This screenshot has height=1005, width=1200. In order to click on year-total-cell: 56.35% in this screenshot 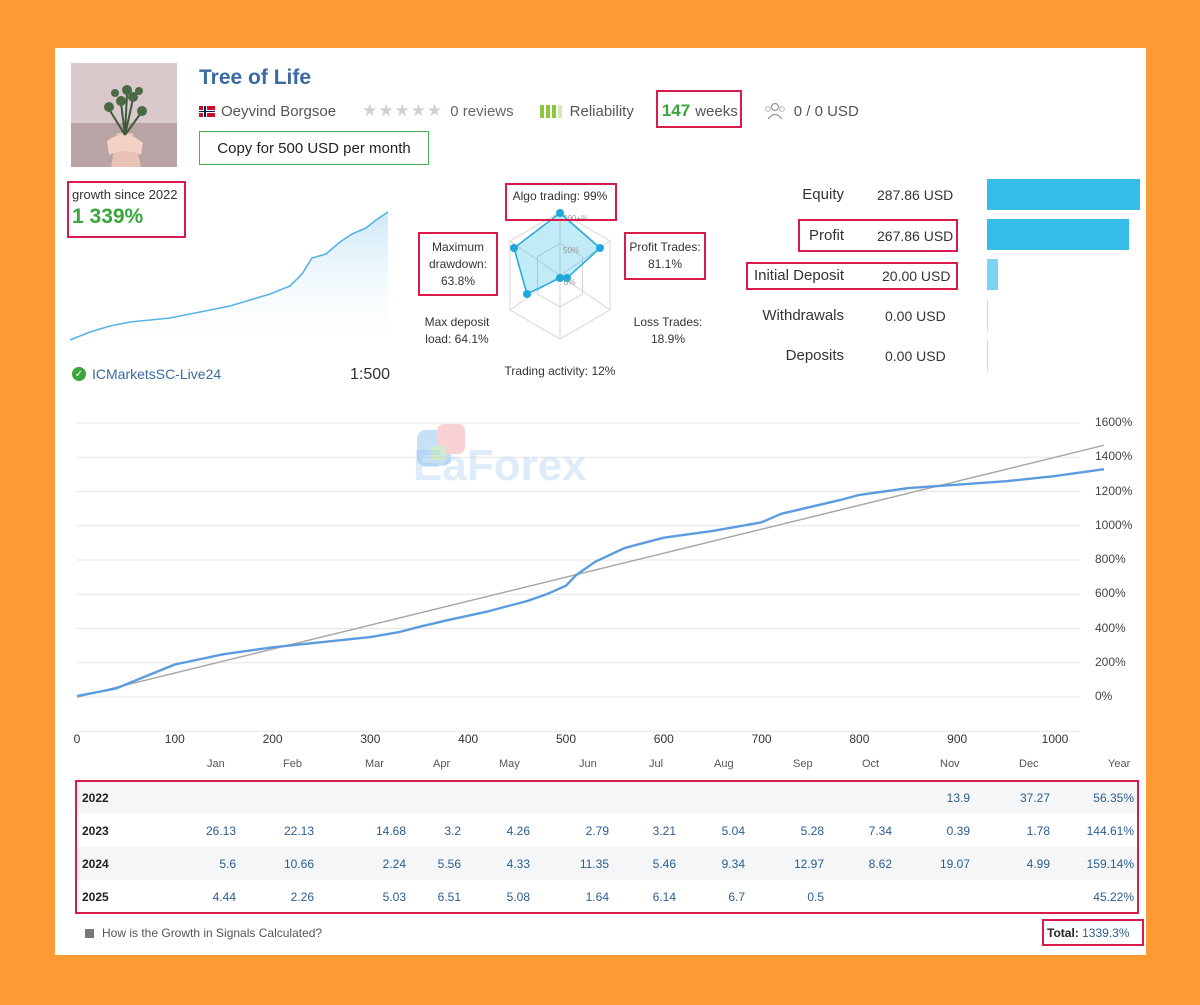, I will do `click(1113, 798)`.